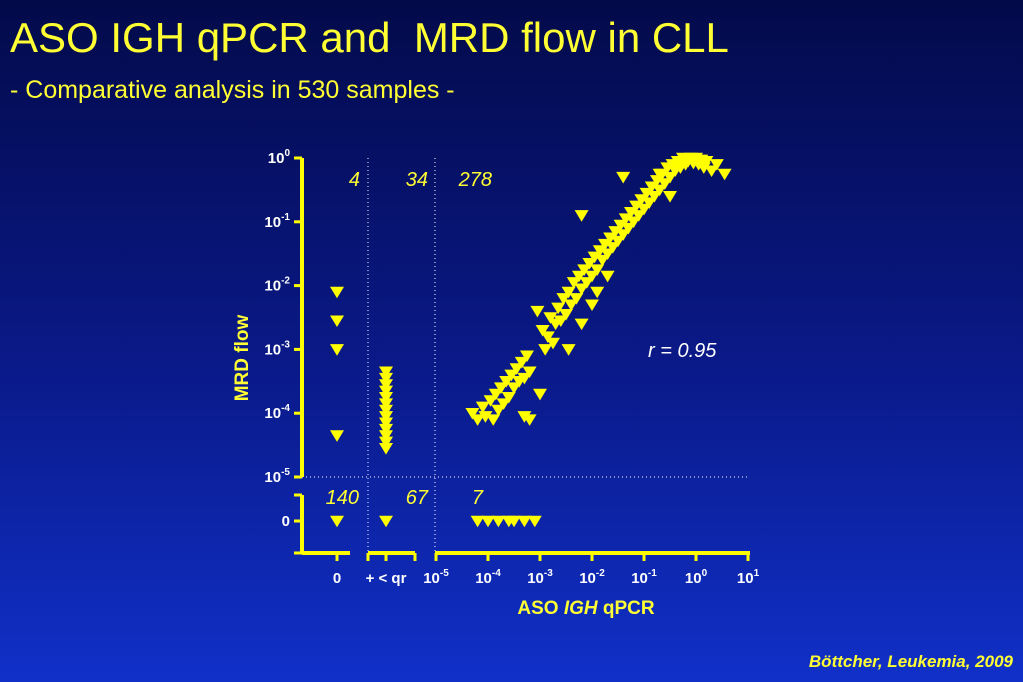 The image size is (1023, 682). I want to click on y-tick-label-3: 10⁻³, so click(277, 348).